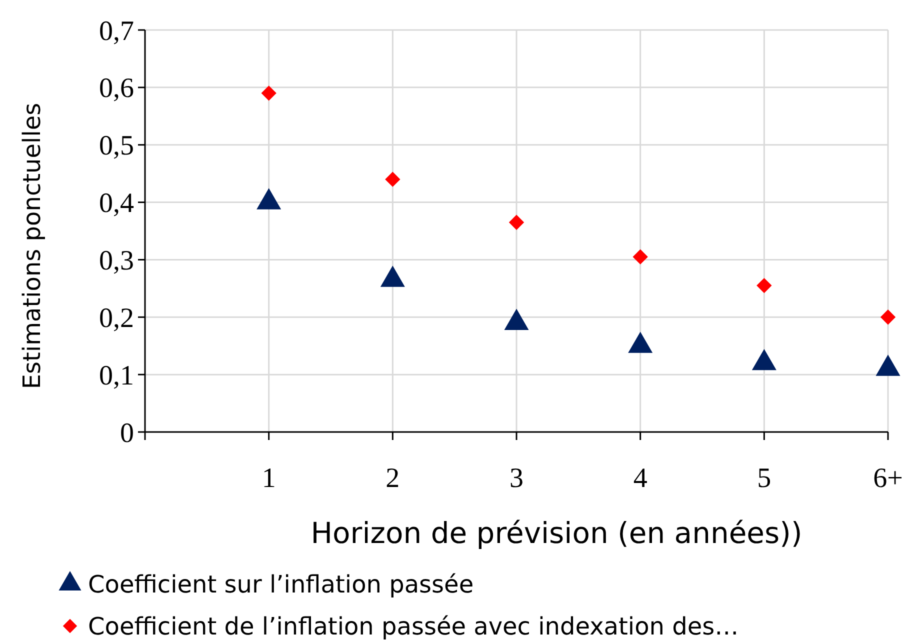  I want to click on x-tick-label: 4, so click(640, 478).